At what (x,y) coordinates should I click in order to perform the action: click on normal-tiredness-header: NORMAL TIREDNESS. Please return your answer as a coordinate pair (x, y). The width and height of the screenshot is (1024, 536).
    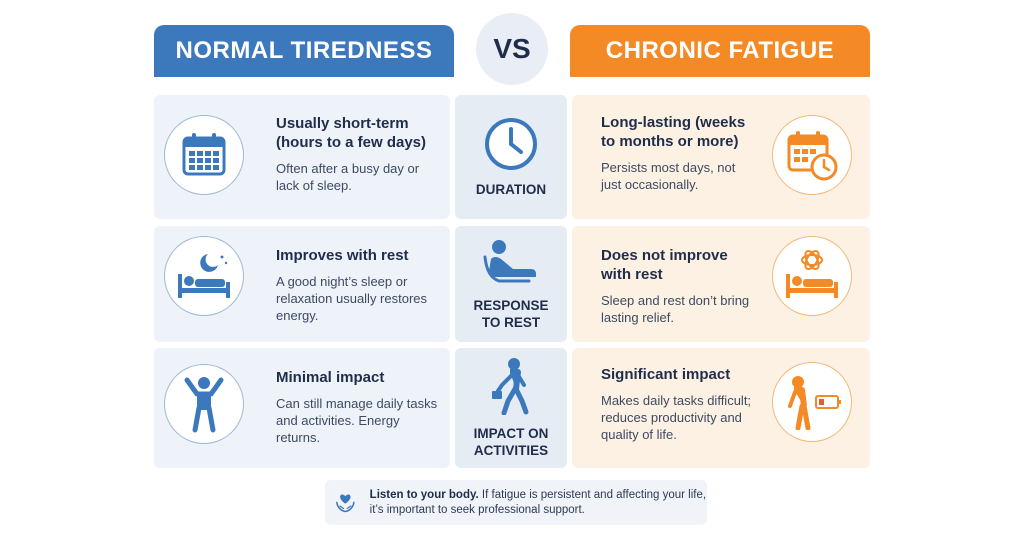
    Looking at the image, I should click on (304, 51).